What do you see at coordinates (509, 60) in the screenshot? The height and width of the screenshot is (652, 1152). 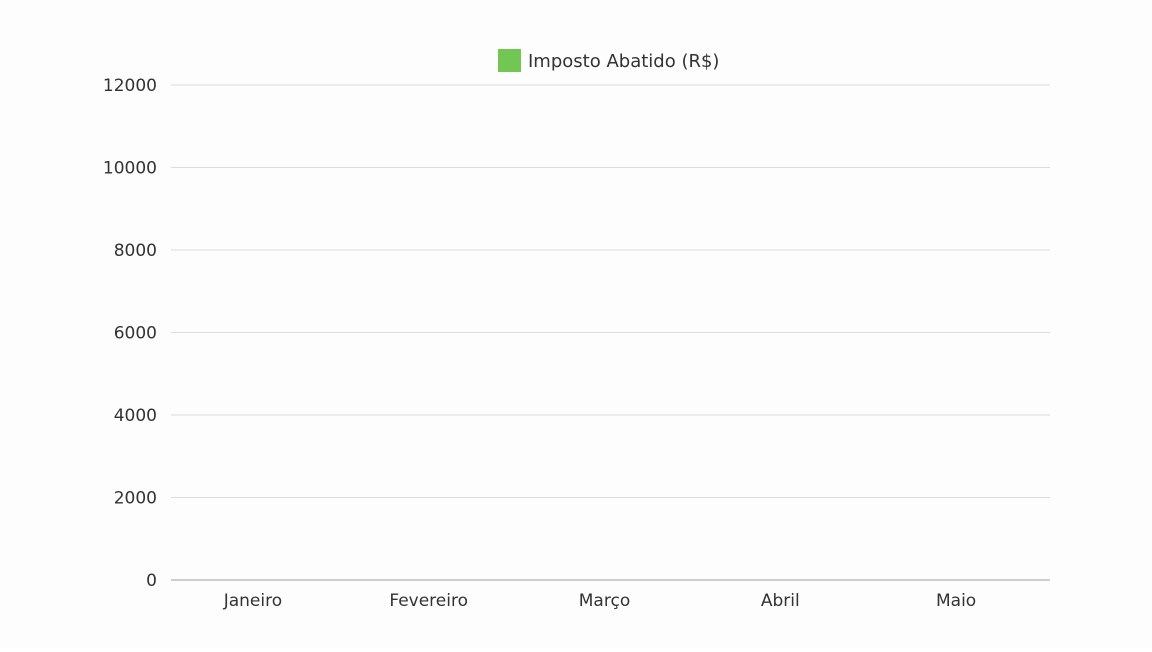 I see `legend-swatch` at bounding box center [509, 60].